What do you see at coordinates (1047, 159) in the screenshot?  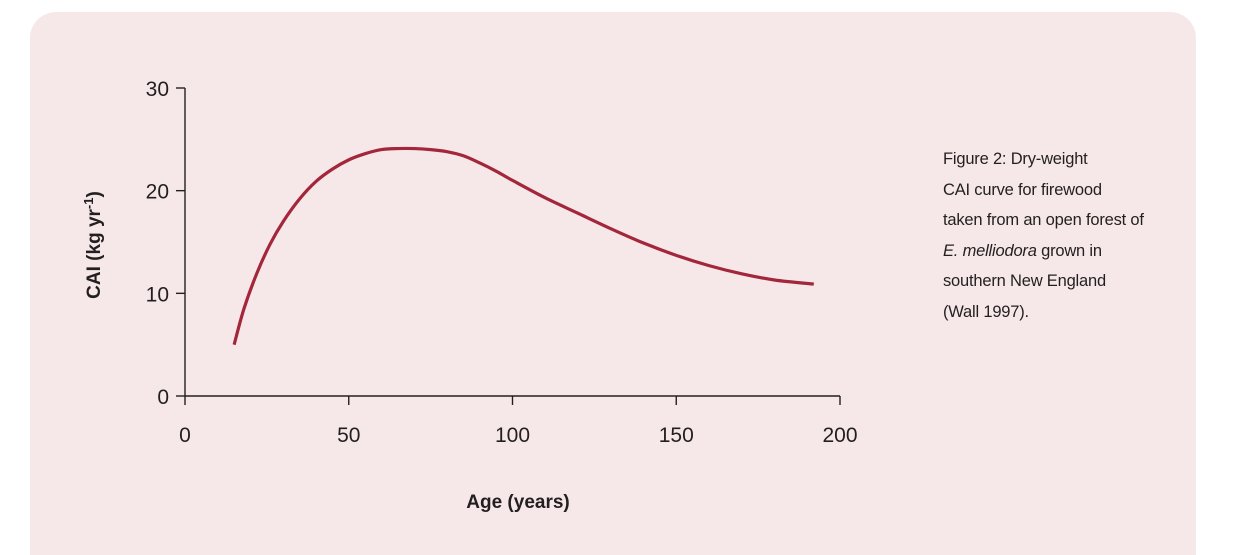 I see `caption-line-1-text: Dry-weight` at bounding box center [1047, 159].